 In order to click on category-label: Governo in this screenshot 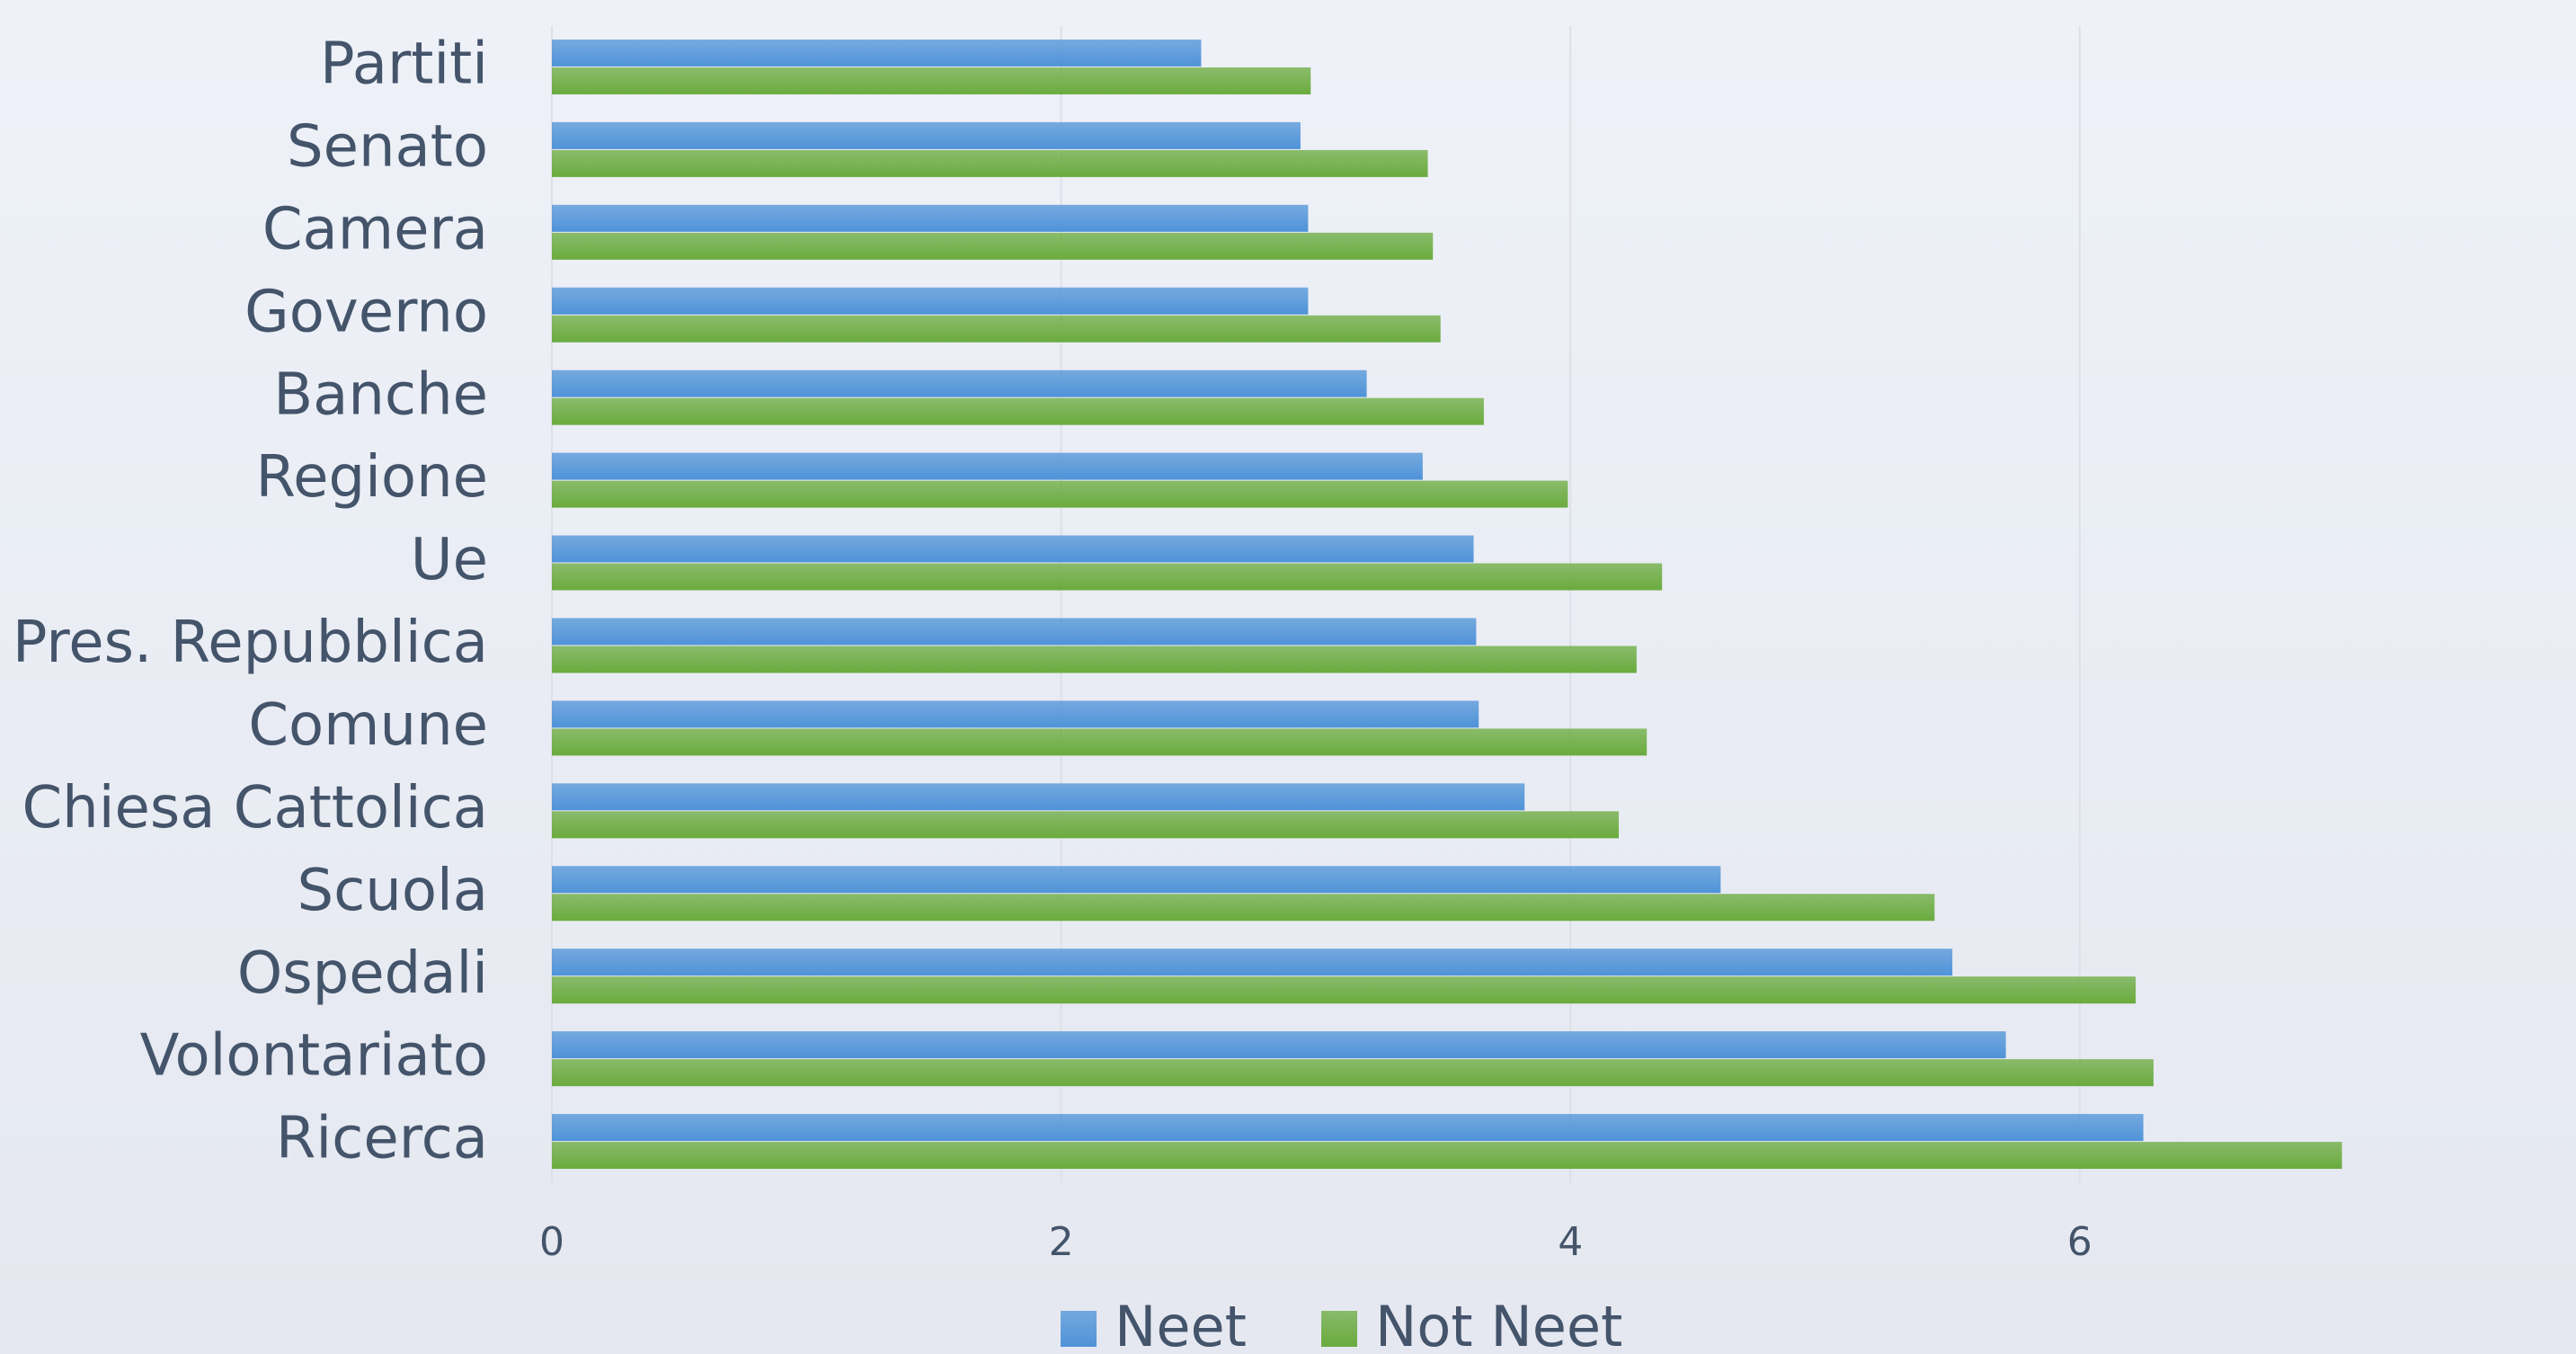, I will do `click(366, 312)`.